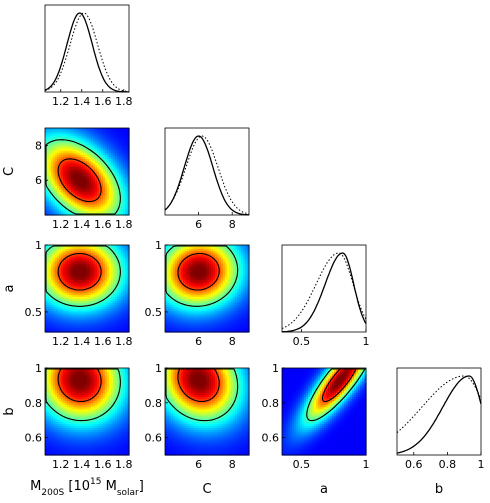 This screenshot has height=503, width=490. What do you see at coordinates (141, 486) in the screenshot?
I see `x-axis-label-M-end: ]` at bounding box center [141, 486].